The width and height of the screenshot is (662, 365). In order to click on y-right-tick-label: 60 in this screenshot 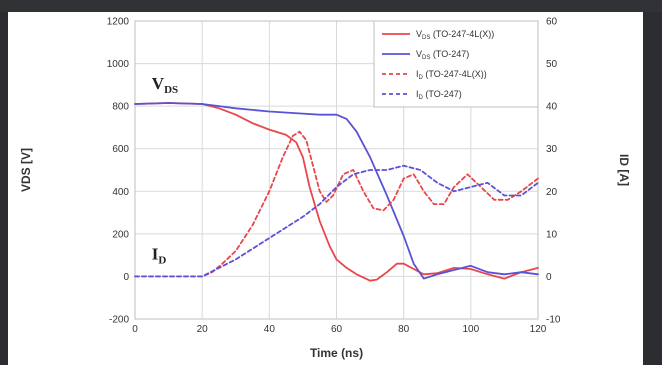, I will do `click(552, 22)`.